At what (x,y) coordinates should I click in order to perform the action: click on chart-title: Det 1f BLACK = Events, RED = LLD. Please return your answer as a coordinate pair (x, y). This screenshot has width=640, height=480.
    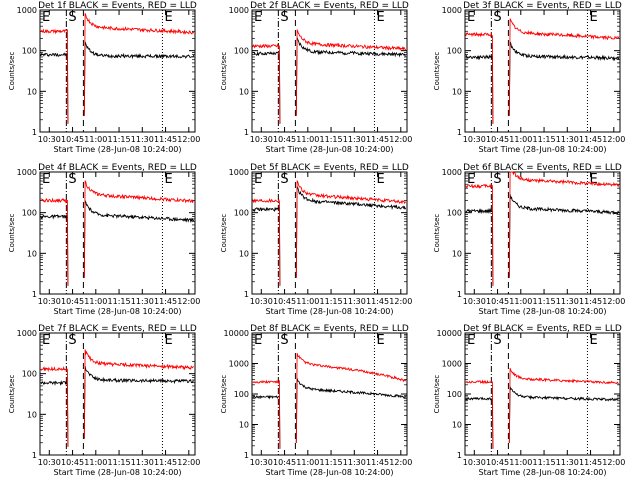
    Looking at the image, I should click on (117, 6).